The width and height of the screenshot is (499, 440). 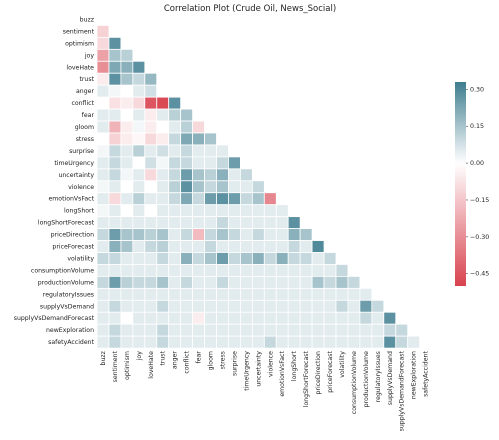 I want to click on cell-longShortForecast-longShort, so click(x=294, y=222).